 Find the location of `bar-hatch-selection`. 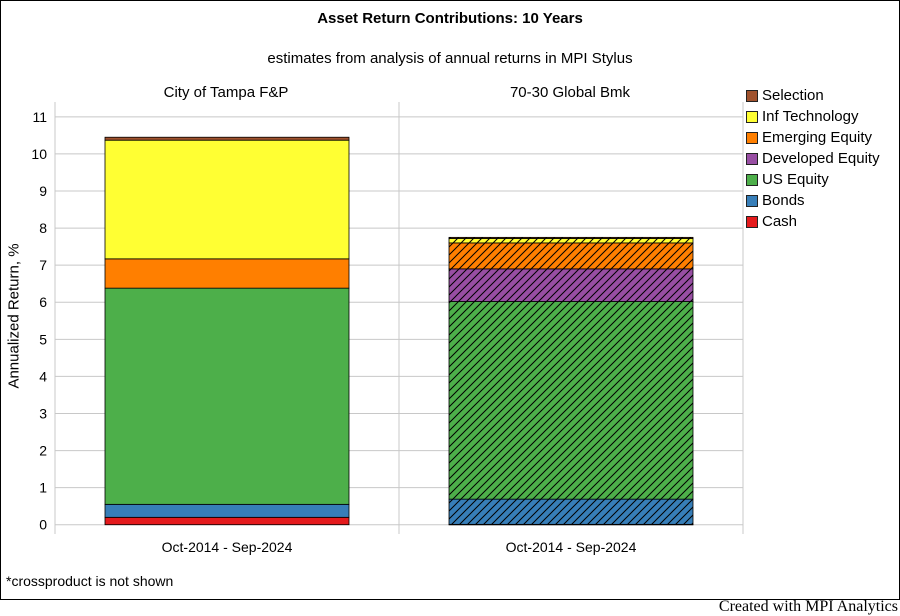

bar-hatch-selection is located at coordinates (571, 238).